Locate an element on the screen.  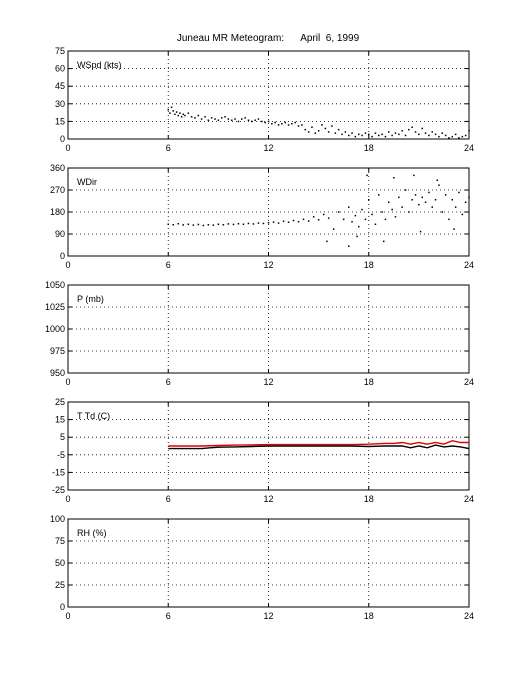
panel-label: T Td (C) is located at coordinates (93, 416).